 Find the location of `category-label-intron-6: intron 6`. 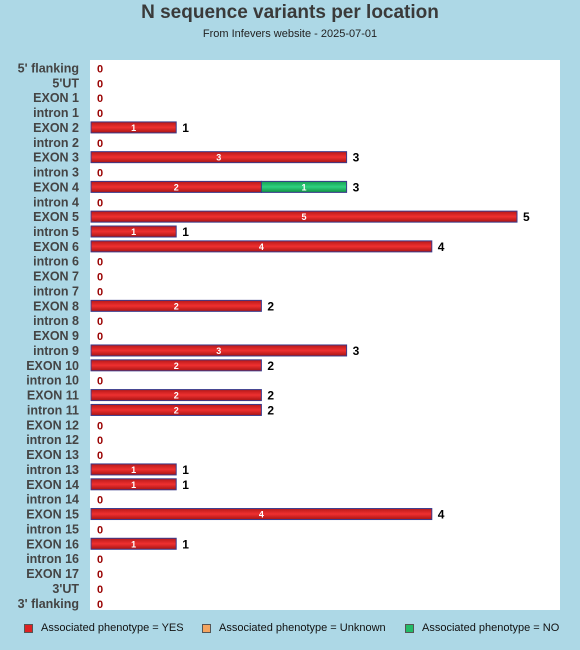

category-label-intron-6: intron 6 is located at coordinates (56, 262).